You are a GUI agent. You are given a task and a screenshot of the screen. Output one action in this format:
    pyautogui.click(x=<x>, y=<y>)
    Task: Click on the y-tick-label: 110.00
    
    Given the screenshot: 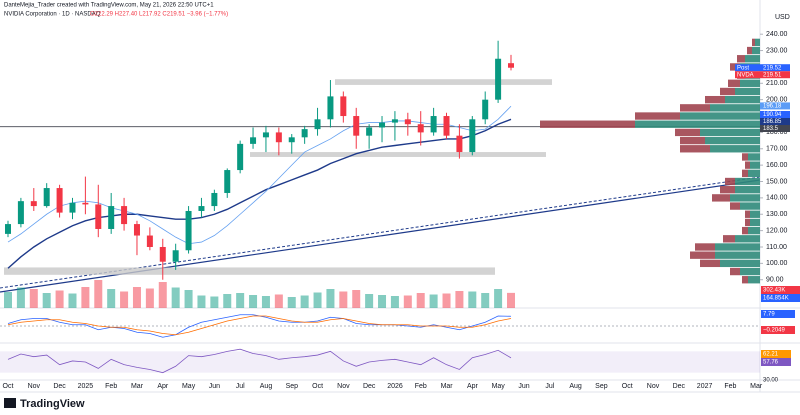 What is the action you would take?
    pyautogui.click(x=776, y=247)
    